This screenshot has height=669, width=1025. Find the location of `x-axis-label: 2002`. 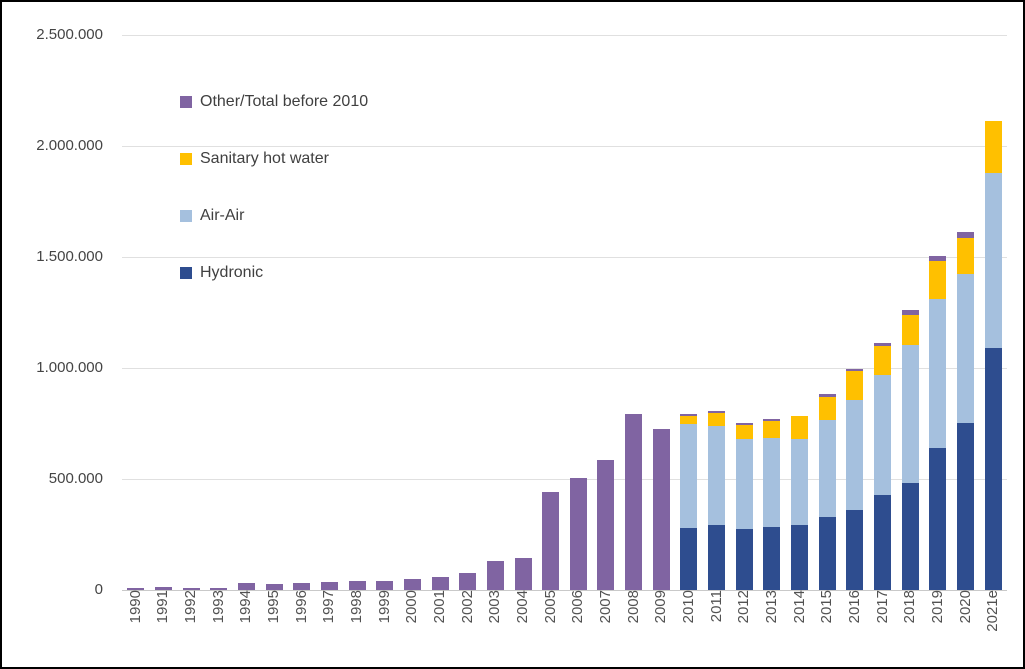

x-axis-label: 2002 is located at coordinates (467, 607).